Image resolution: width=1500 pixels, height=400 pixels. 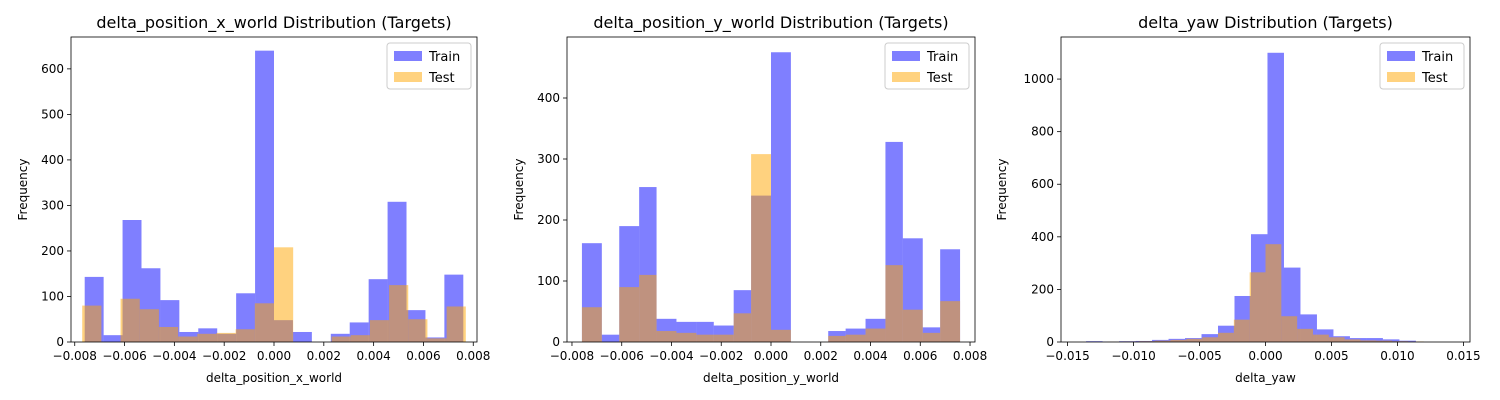 What do you see at coordinates (1133, 356) in the screenshot?
I see `x-tick-label: −0.010` at bounding box center [1133, 356].